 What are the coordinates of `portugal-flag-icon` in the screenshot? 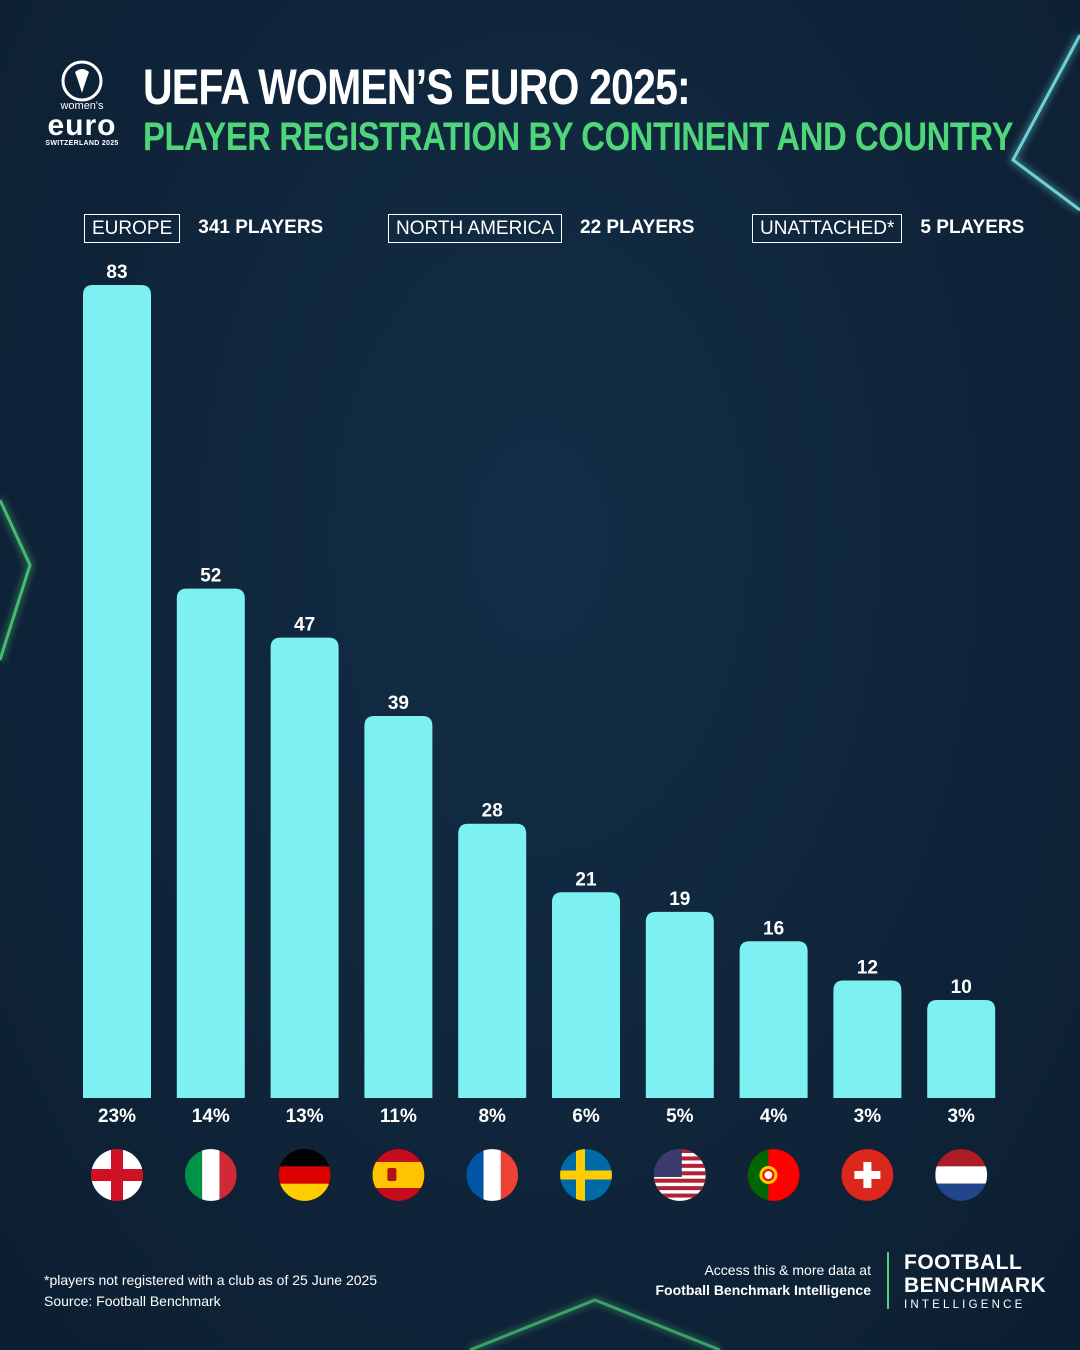 It's located at (773, 1175).